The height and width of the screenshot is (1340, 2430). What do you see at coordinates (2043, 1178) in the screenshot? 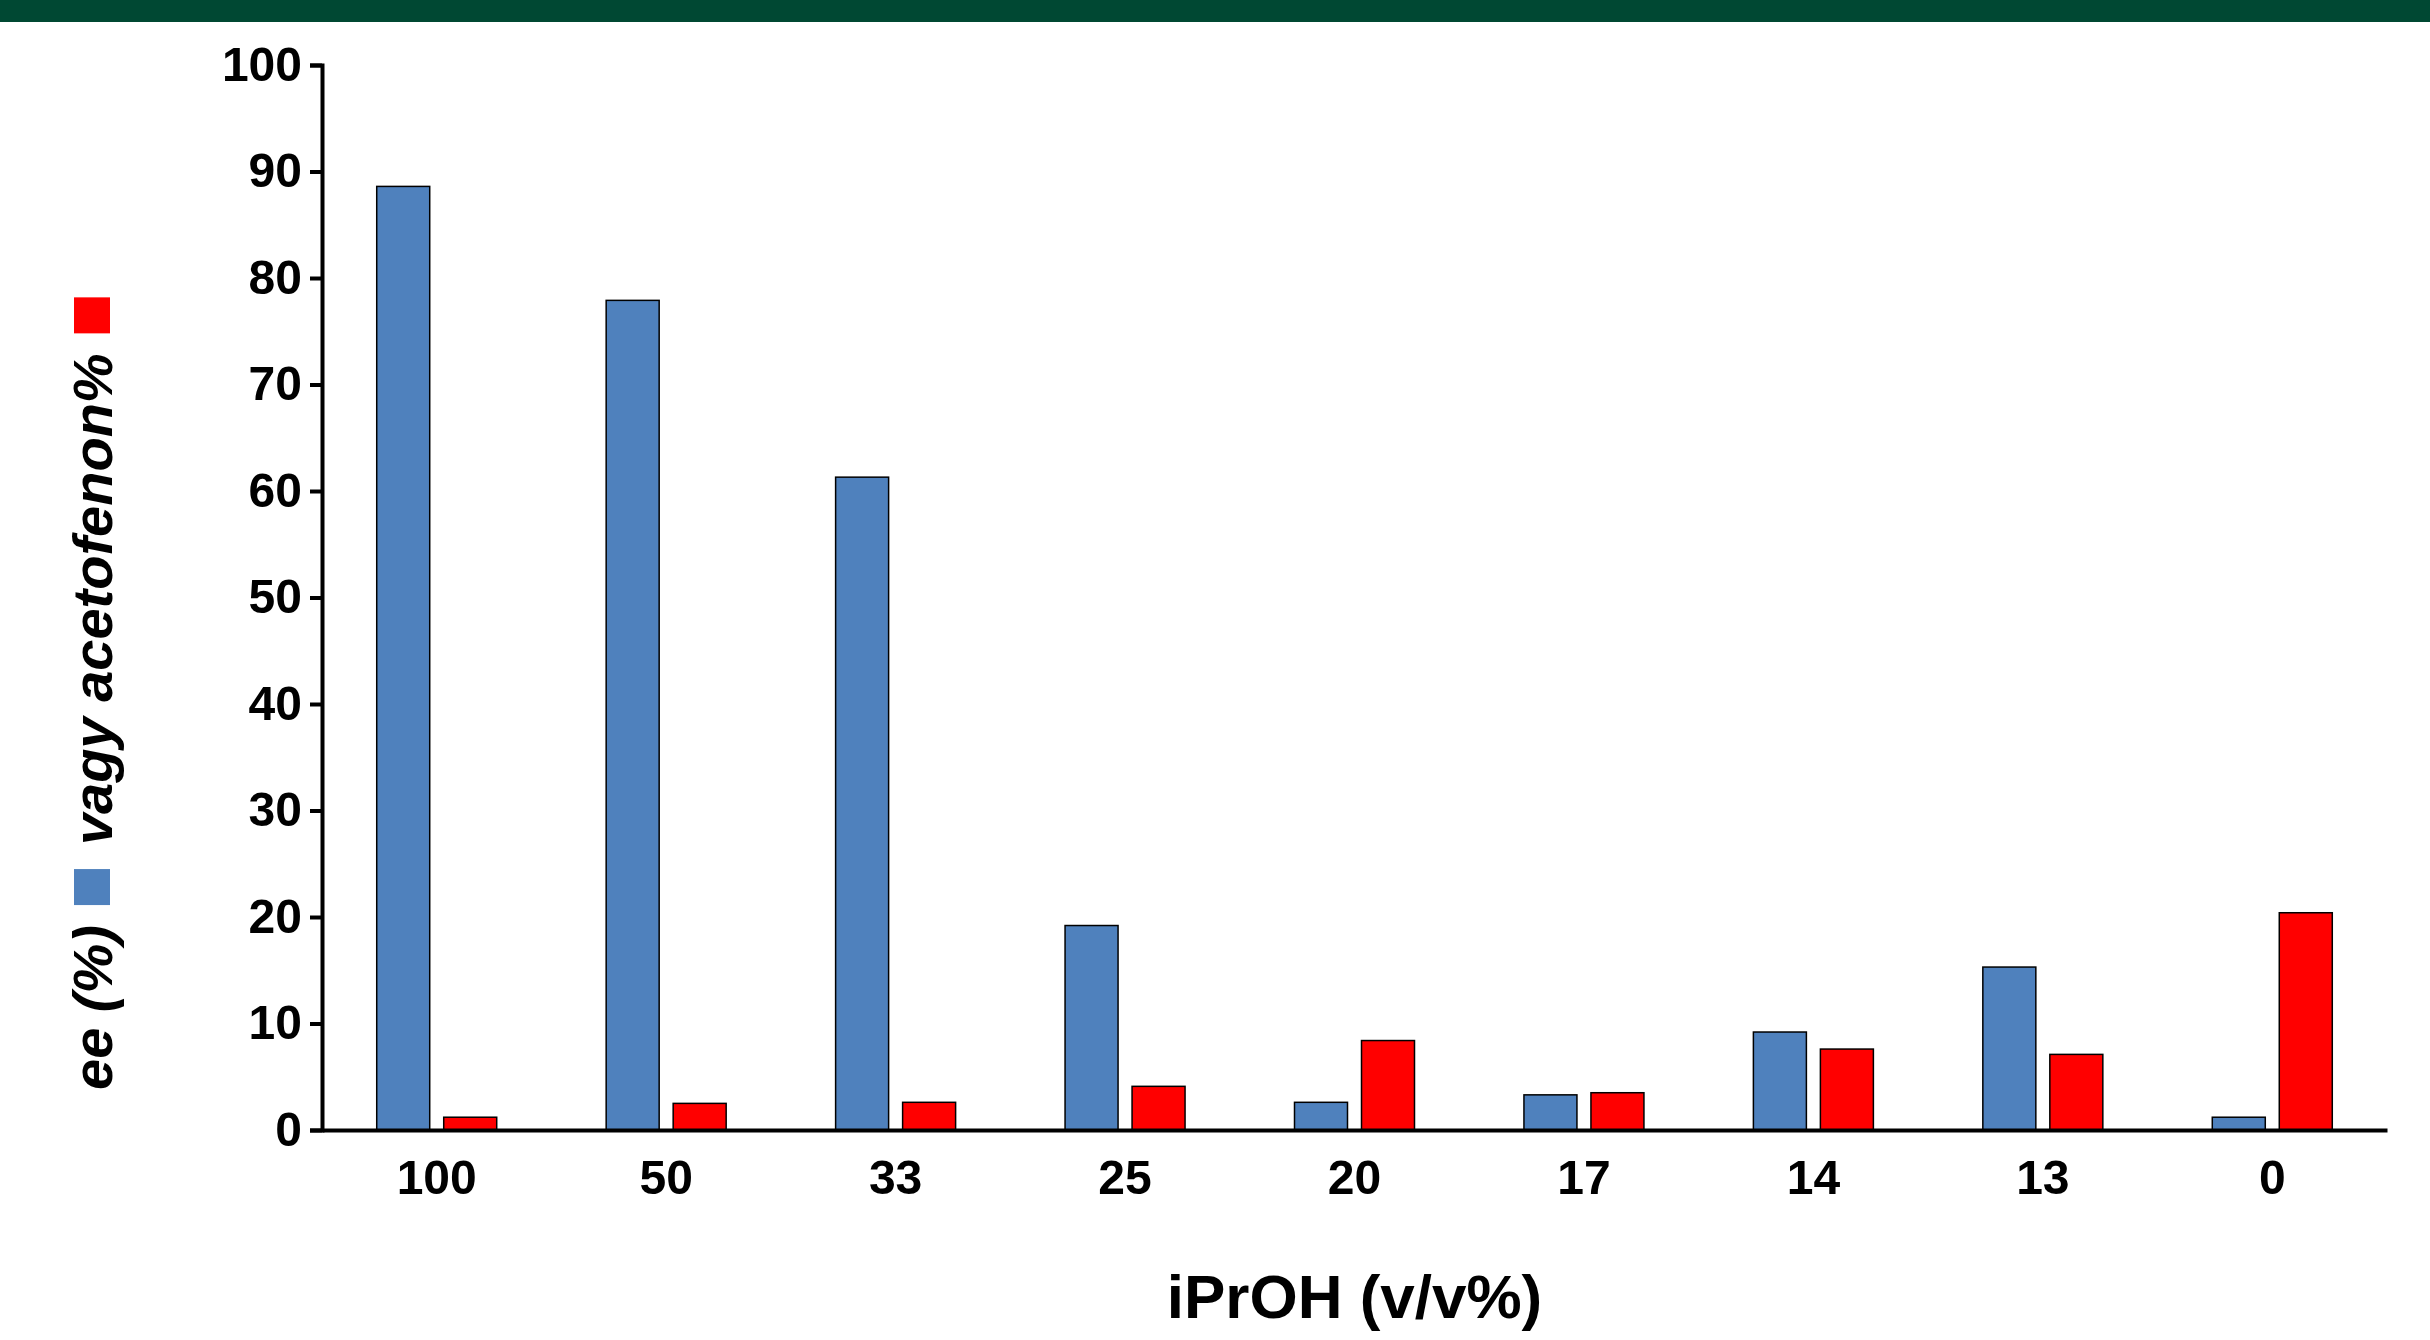
I see `x-tick-label: 13` at bounding box center [2043, 1178].